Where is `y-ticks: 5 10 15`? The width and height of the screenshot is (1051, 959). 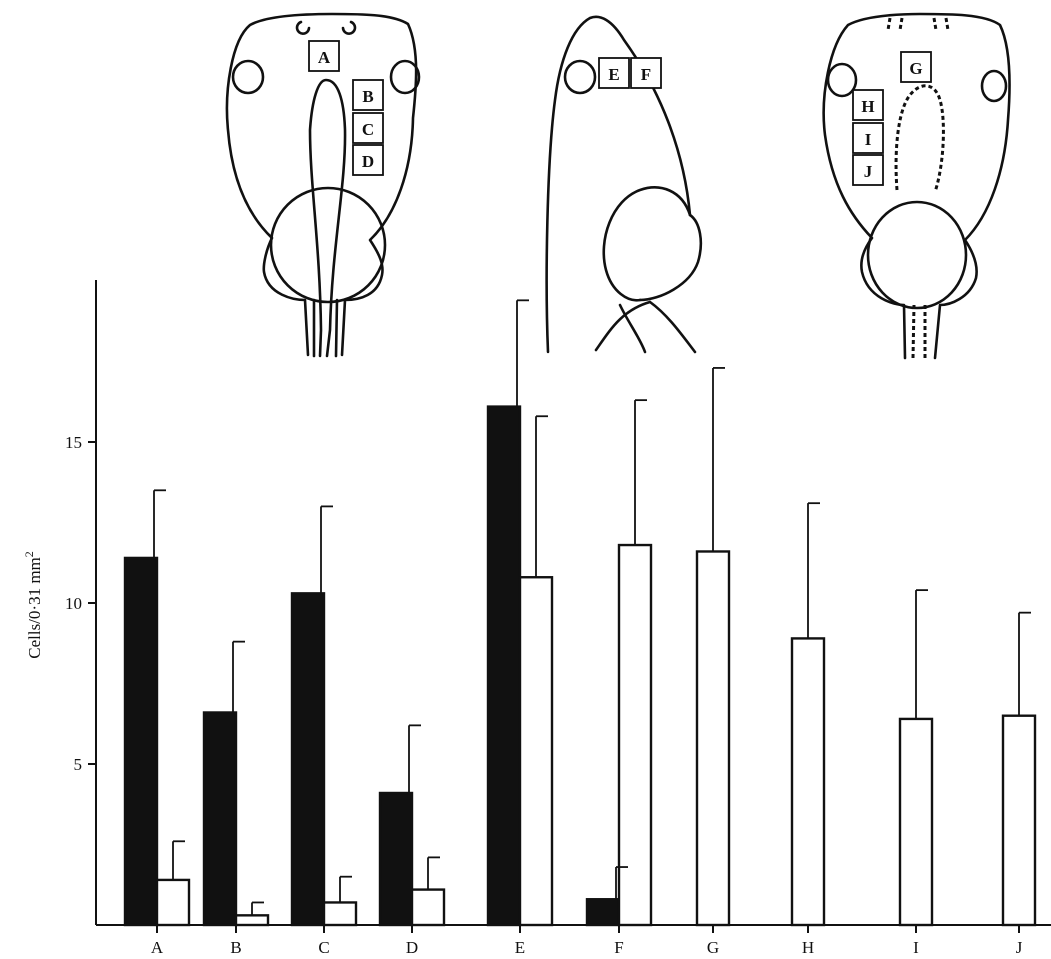 y-ticks: 5 10 15 is located at coordinates (80, 603).